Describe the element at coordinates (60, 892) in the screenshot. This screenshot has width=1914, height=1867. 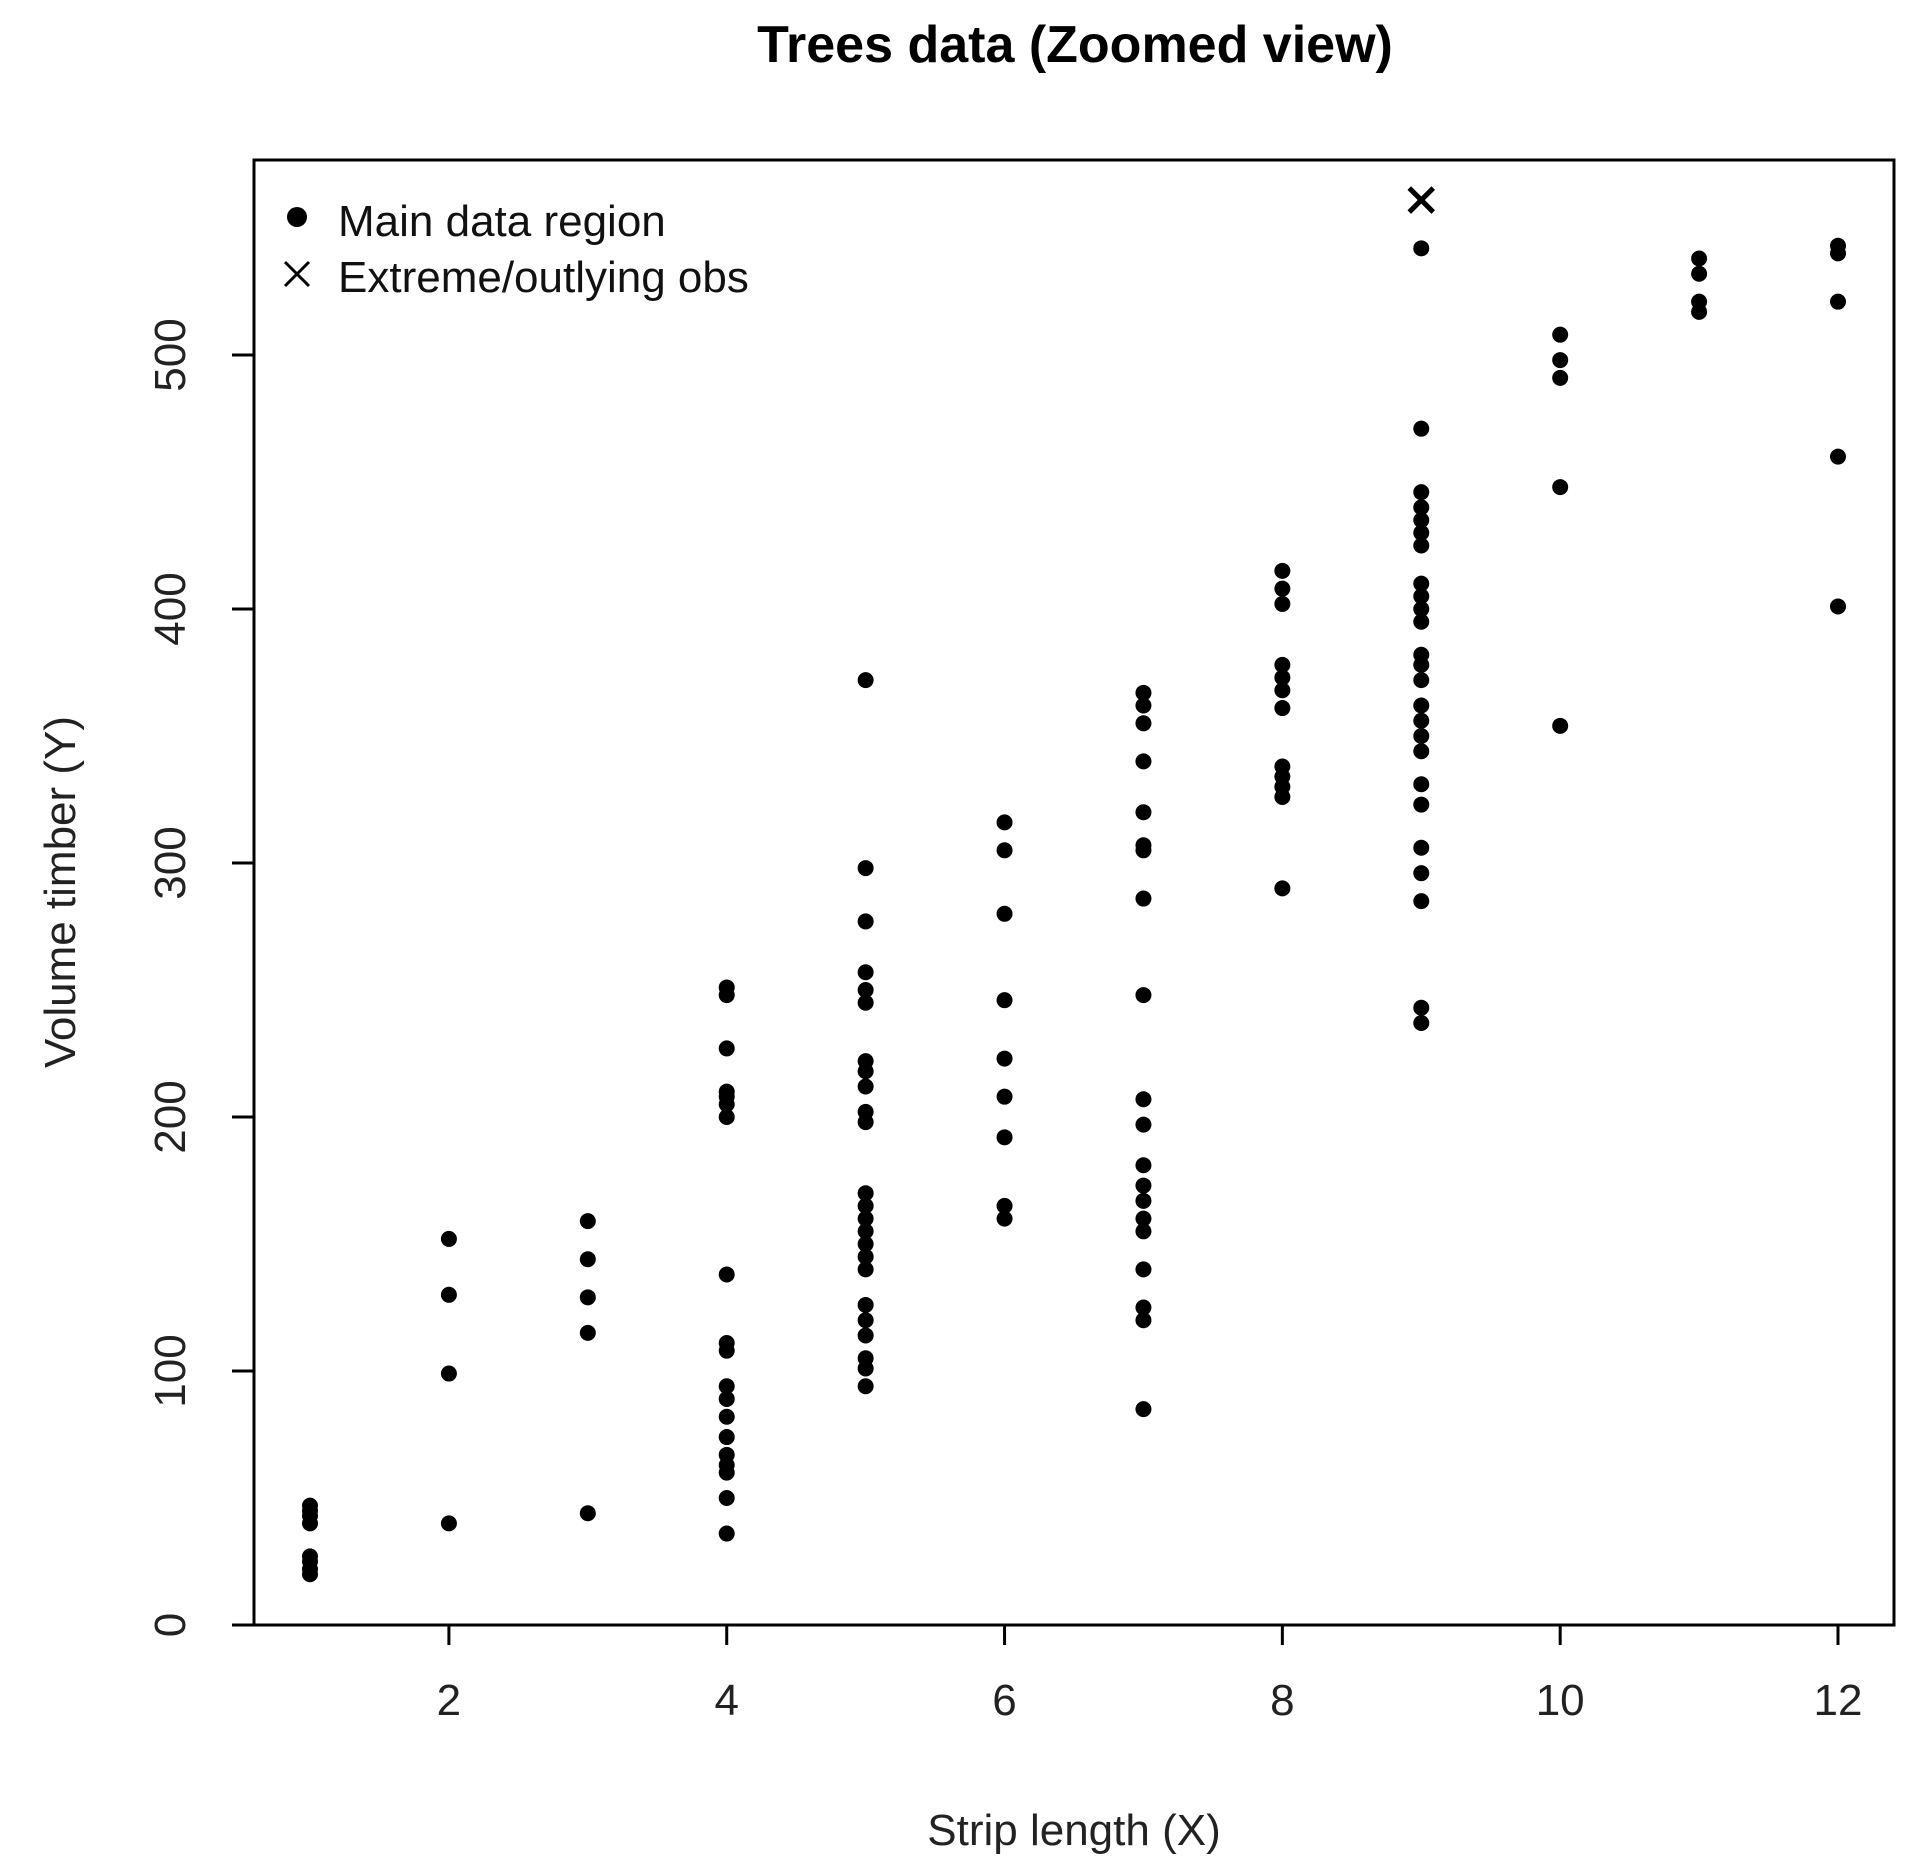
I see `y-axis-label: Volume timber (Y)` at that location.